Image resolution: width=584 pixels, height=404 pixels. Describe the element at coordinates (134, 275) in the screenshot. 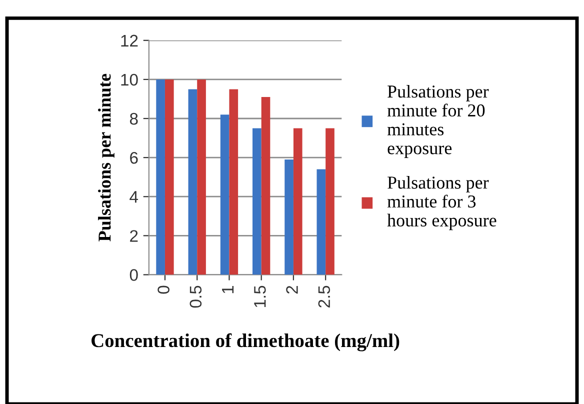

I see `y-tick-label: 0` at that location.